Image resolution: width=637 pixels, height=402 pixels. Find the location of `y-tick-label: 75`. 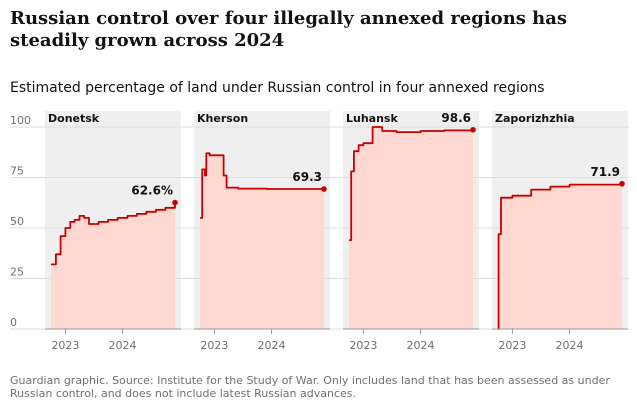

y-tick-label: 75 is located at coordinates (17, 171).